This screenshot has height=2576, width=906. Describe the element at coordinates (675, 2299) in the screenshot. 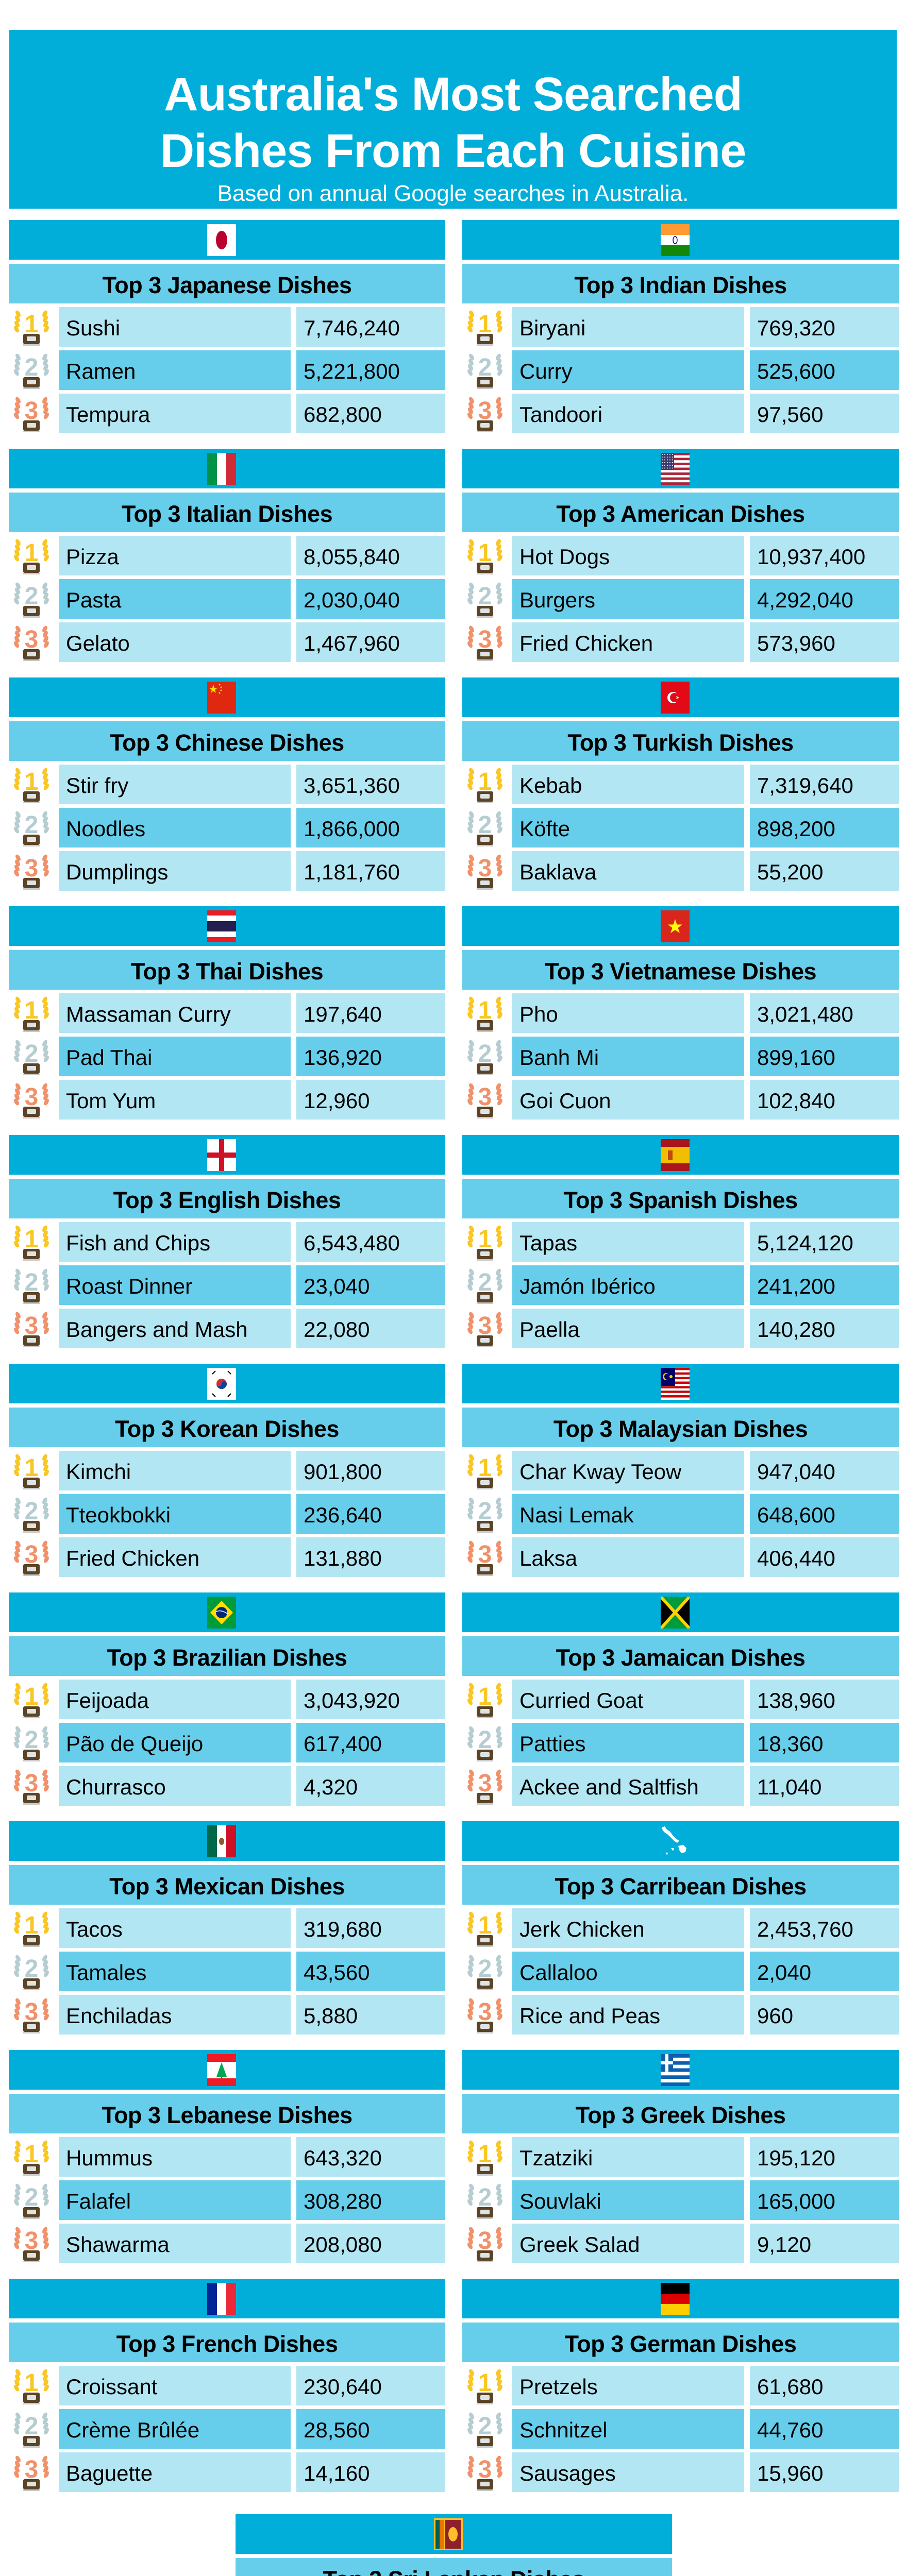

I see `germany-flag-icon` at that location.